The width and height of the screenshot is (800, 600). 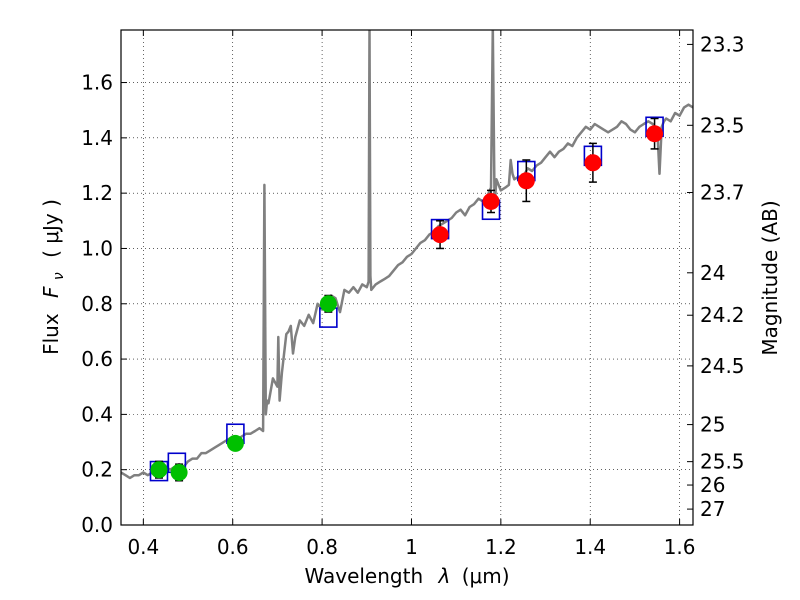 I want to click on y2-tick-label: 25.5, so click(x=722, y=462).